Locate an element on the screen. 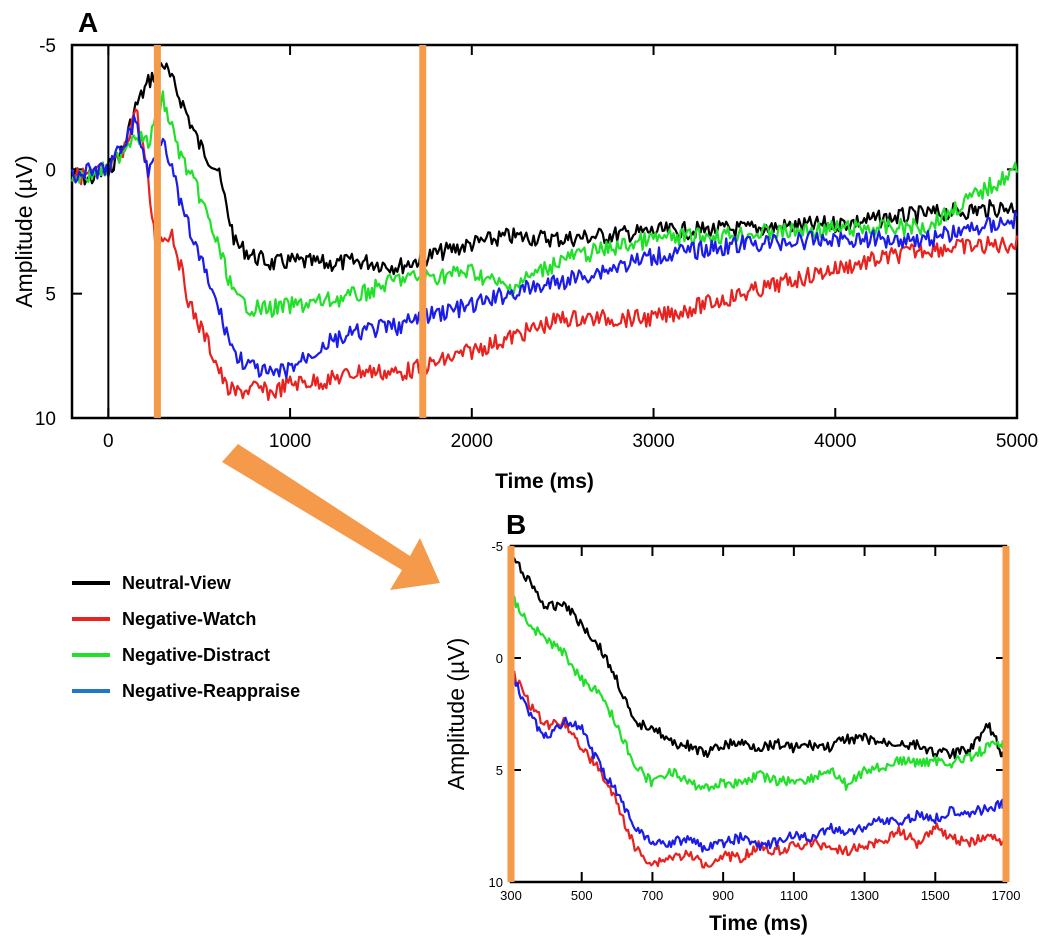 Image resolution: width=1039 pixels, height=947 pixels. x-tick-label: 1300 is located at coordinates (864, 895).